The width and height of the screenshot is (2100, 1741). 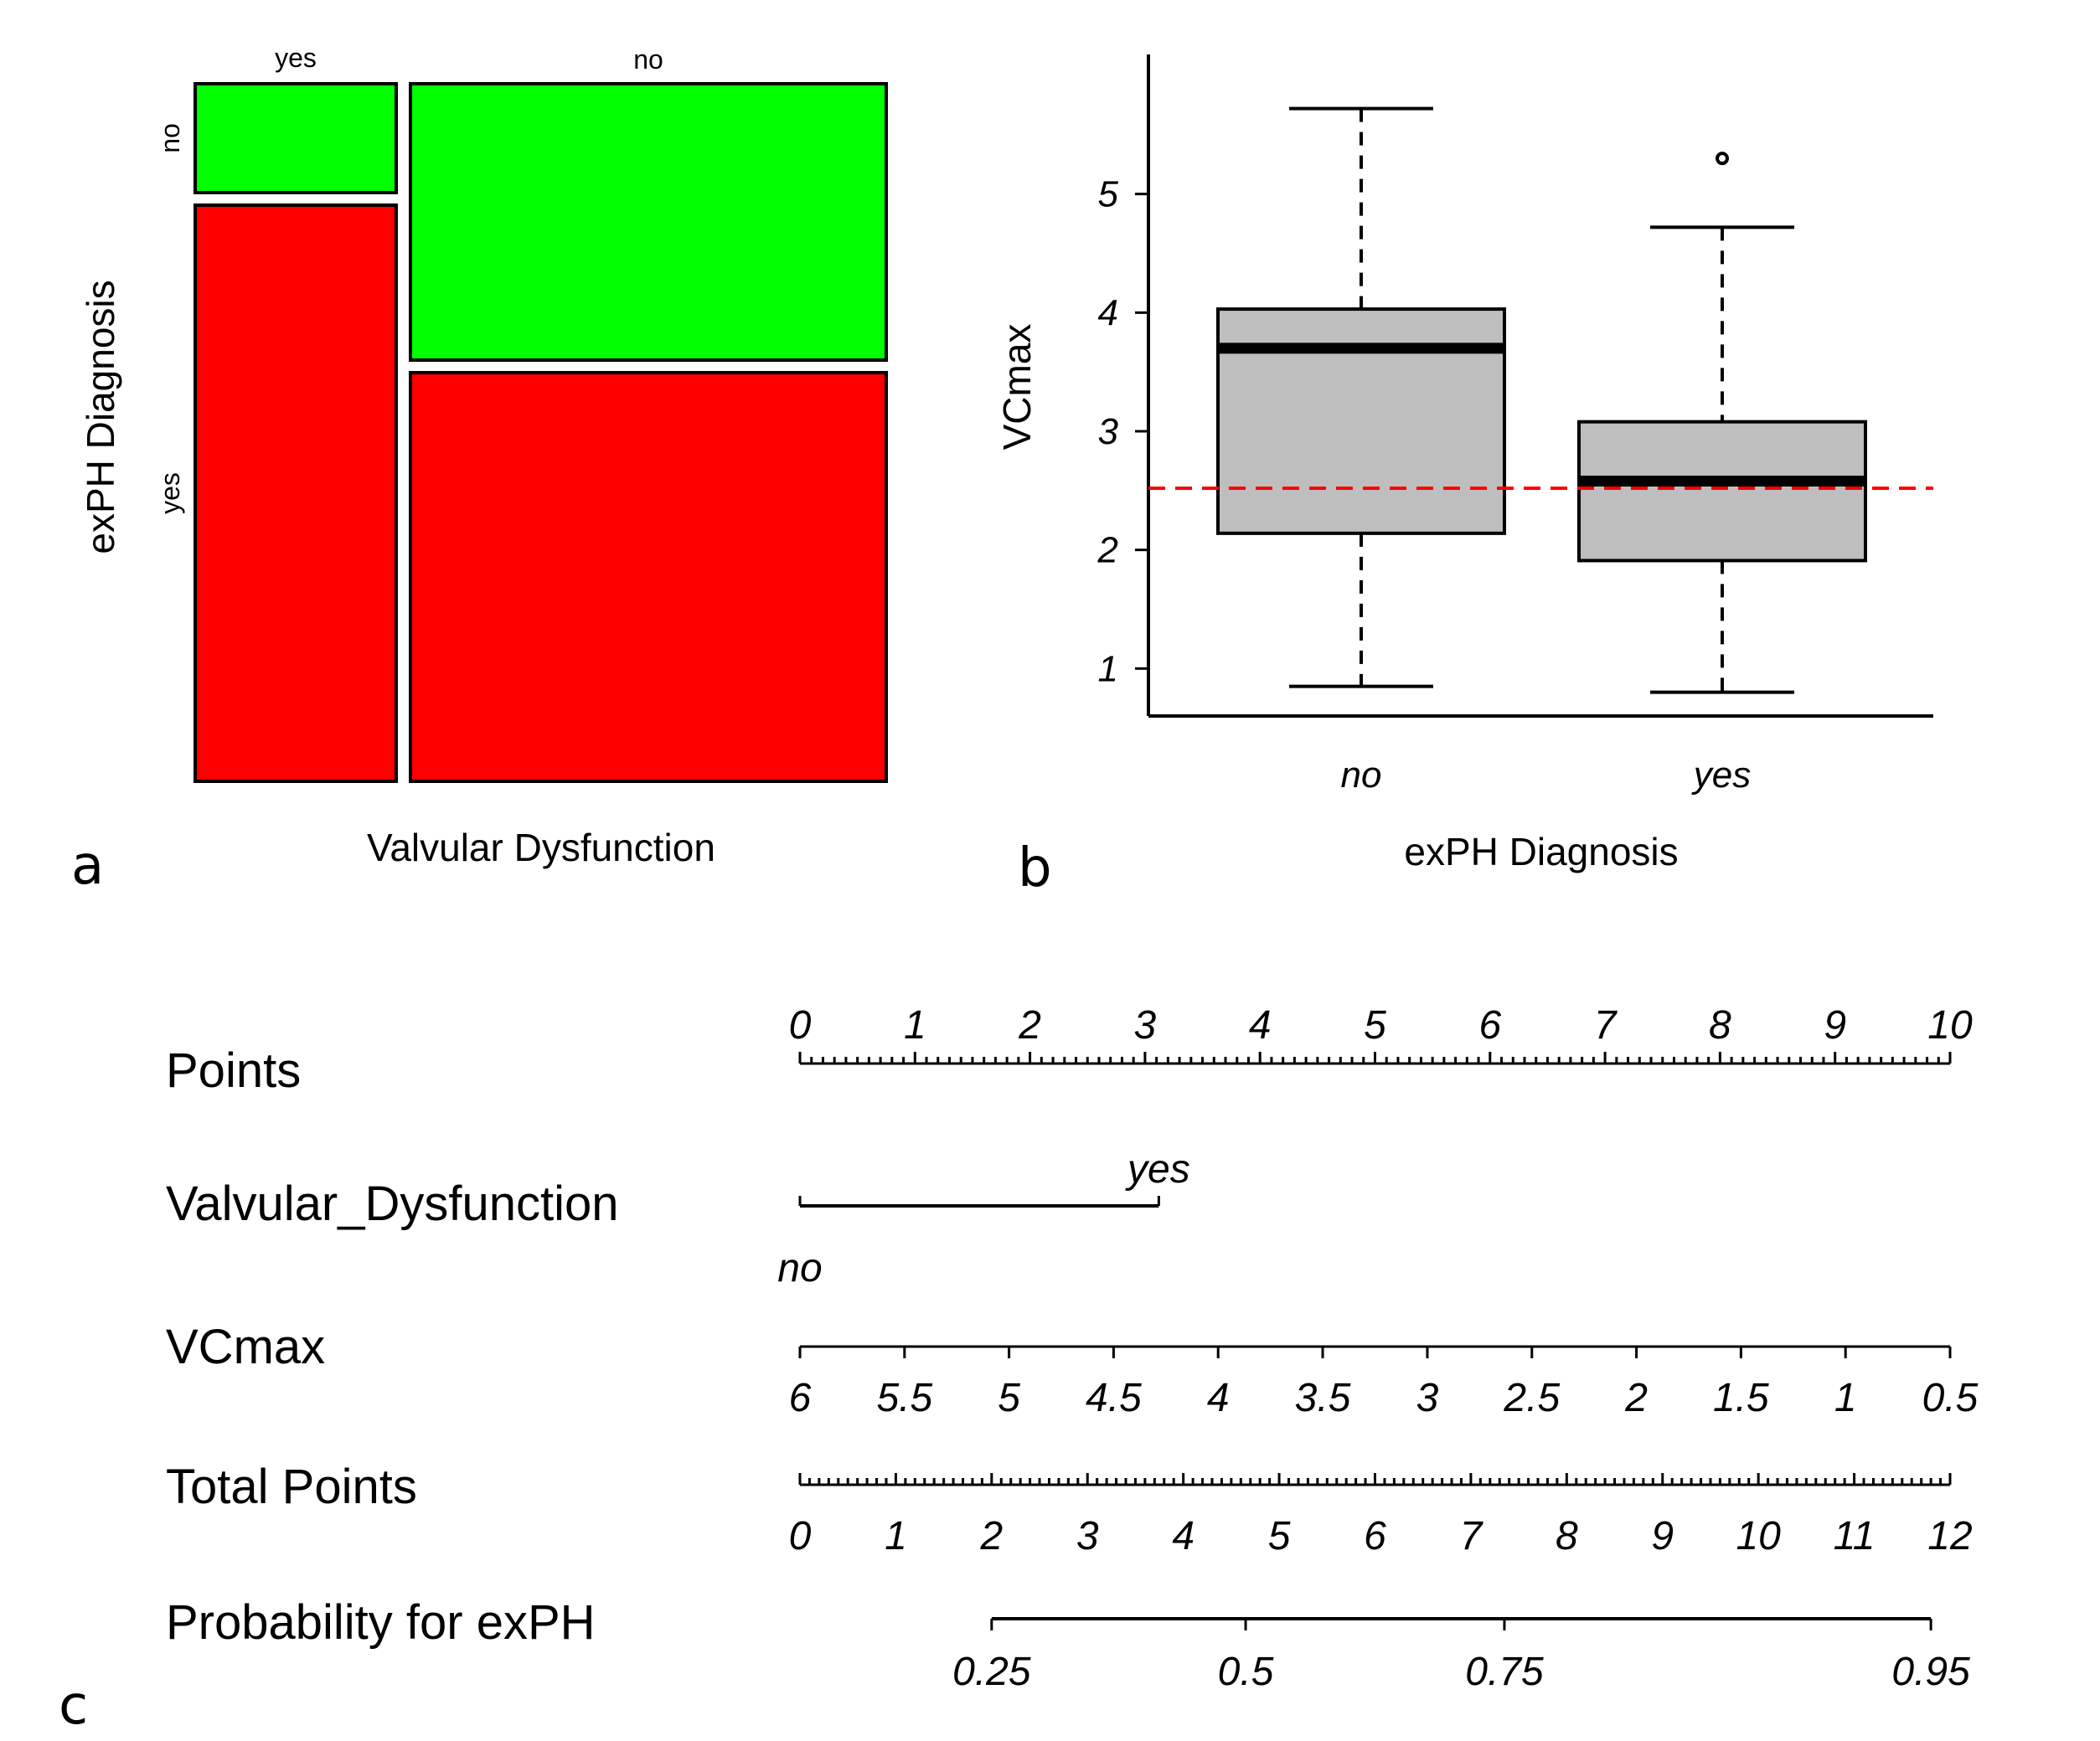 I want to click on mosaic-cell-valvular-no-exph-no, so click(x=649, y=222).